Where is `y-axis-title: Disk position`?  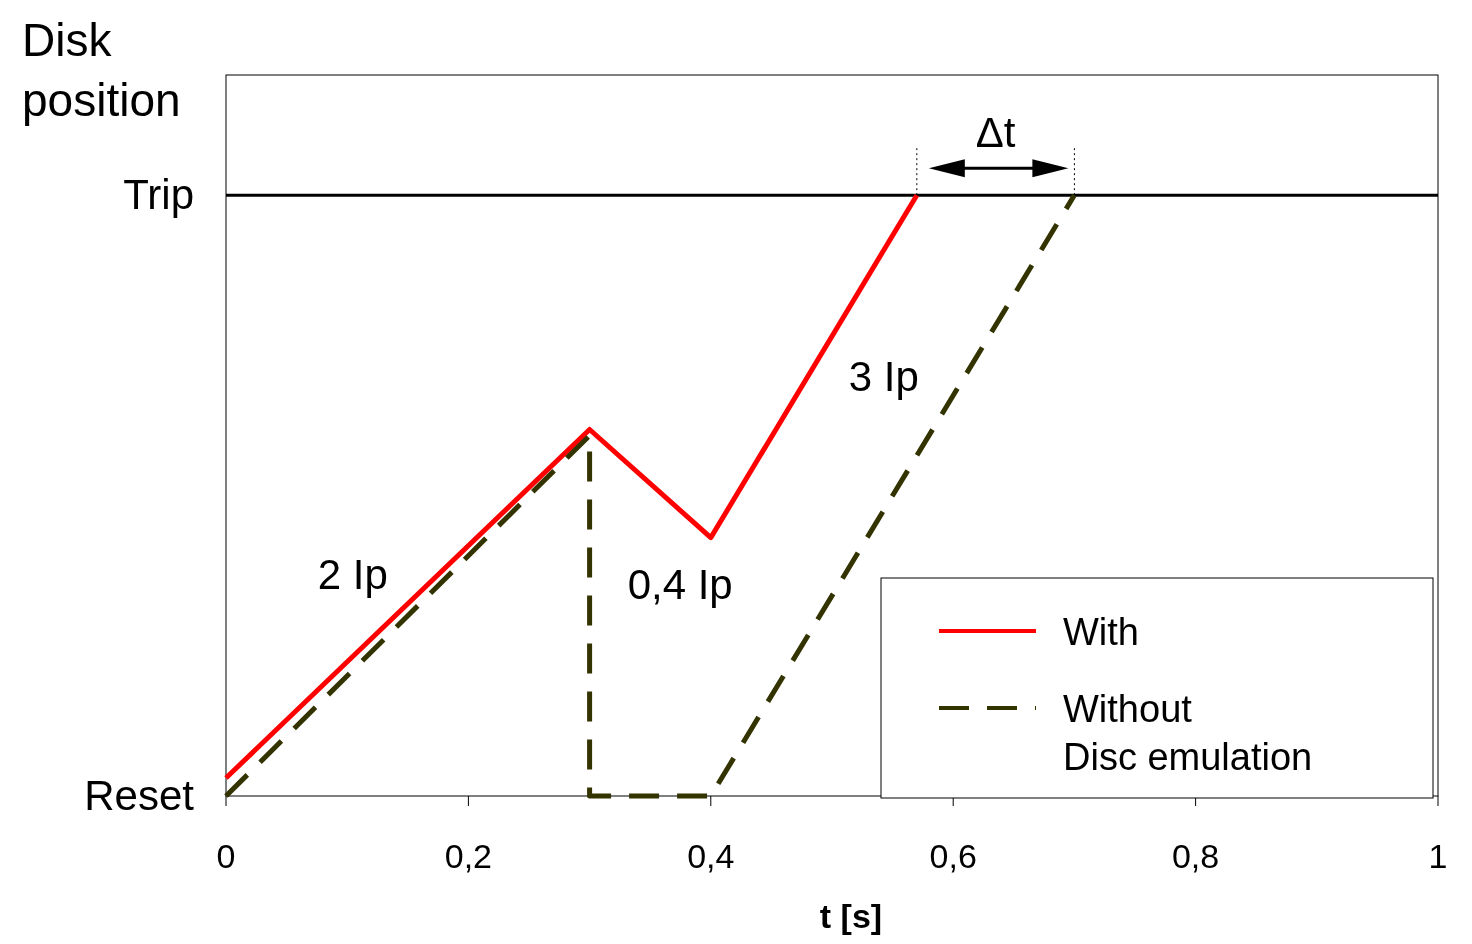 y-axis-title: Disk position is located at coordinates (101, 70).